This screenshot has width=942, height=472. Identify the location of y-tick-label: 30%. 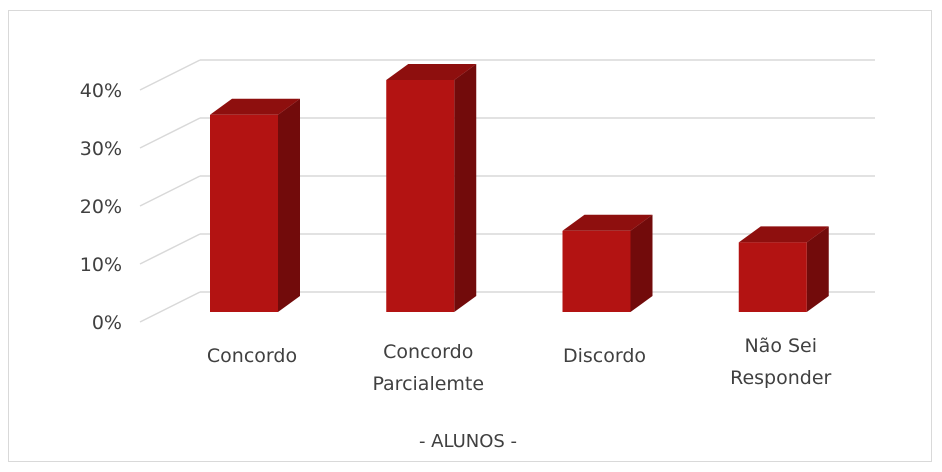
(101, 149).